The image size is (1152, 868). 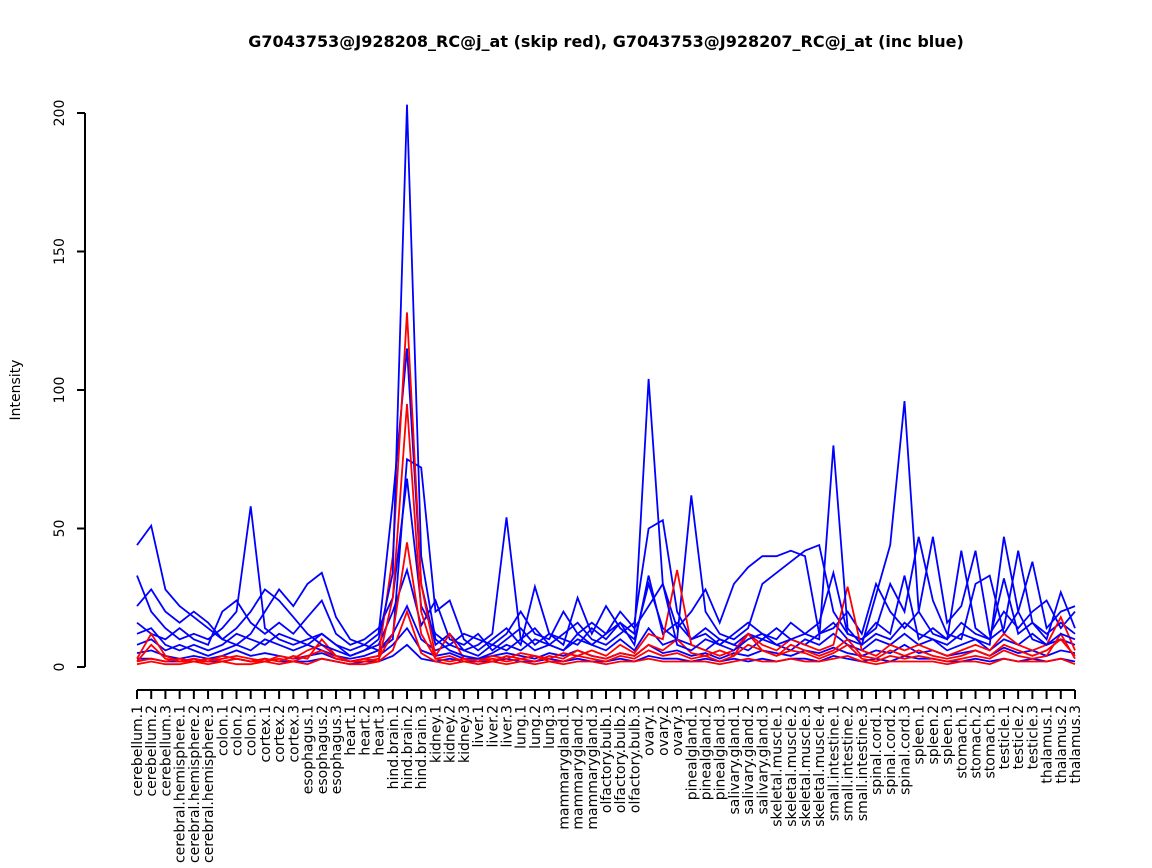 I want to click on x-tick-label: ovary.2, so click(x=664, y=730).